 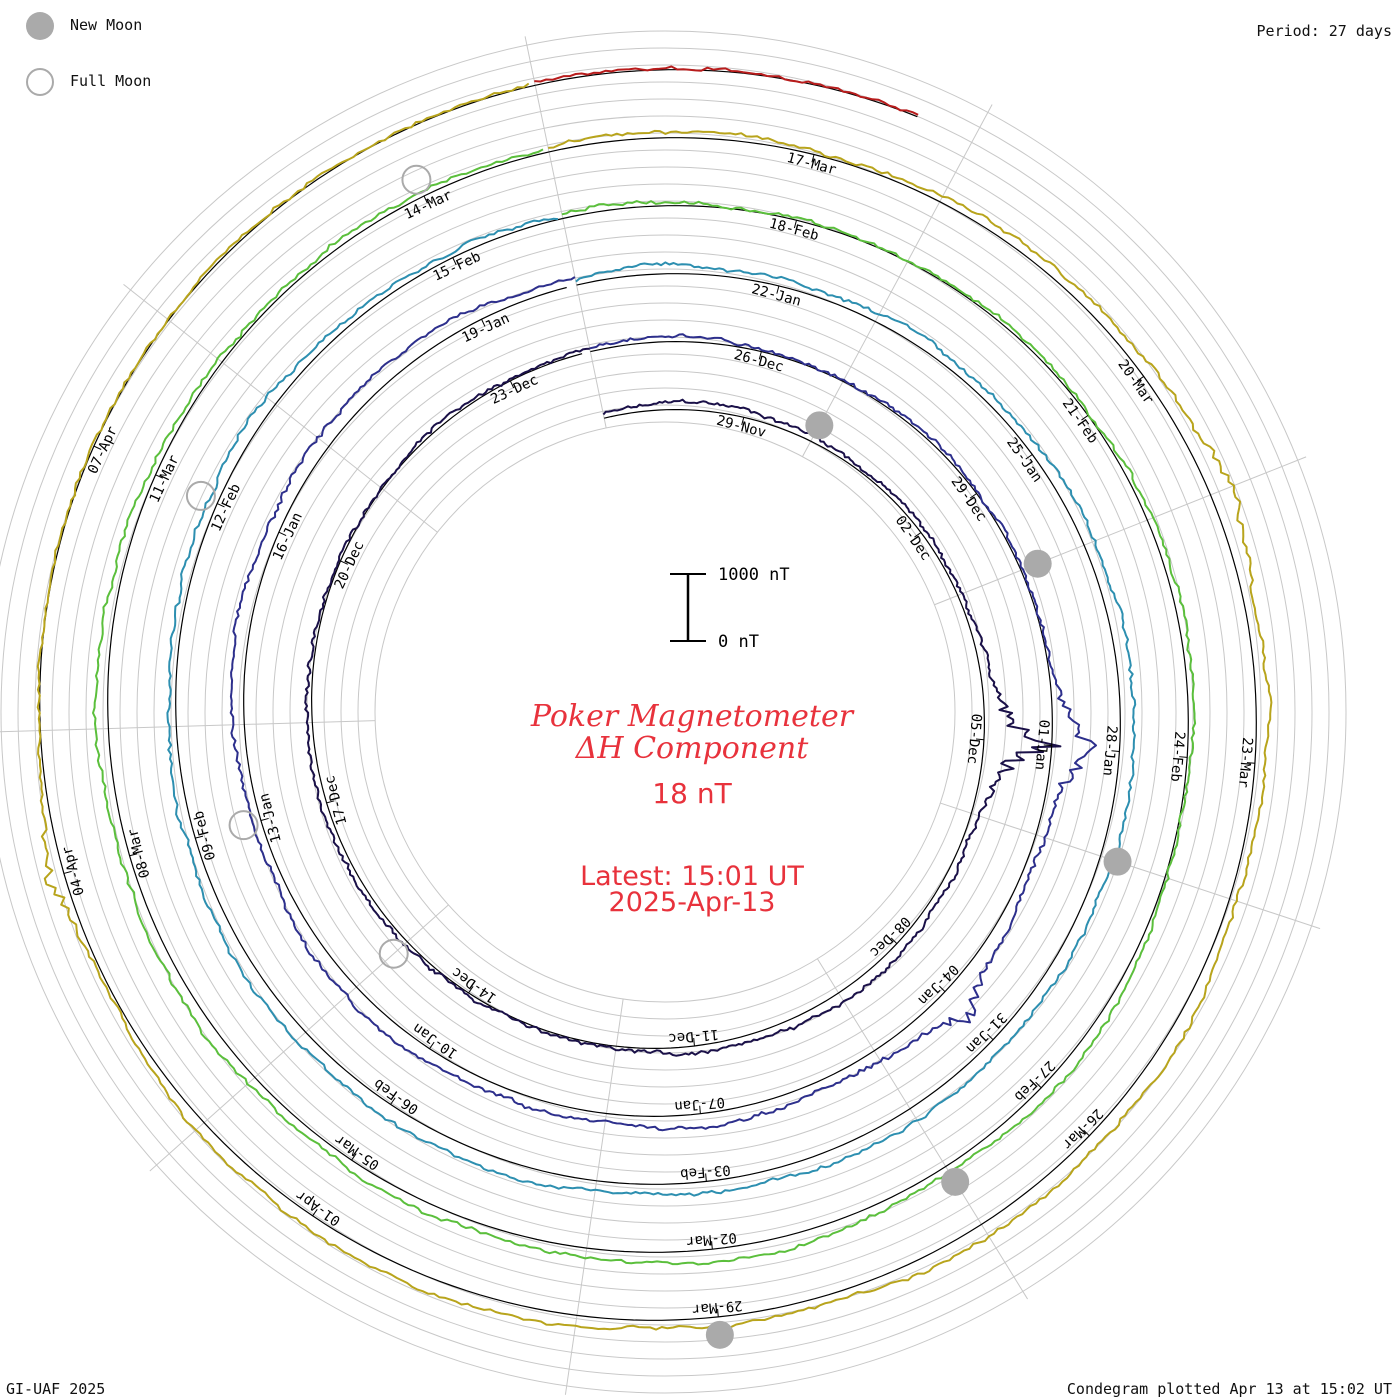 What do you see at coordinates (754, 575) in the screenshot?
I see `scale-top-label: 1000 nT` at bounding box center [754, 575].